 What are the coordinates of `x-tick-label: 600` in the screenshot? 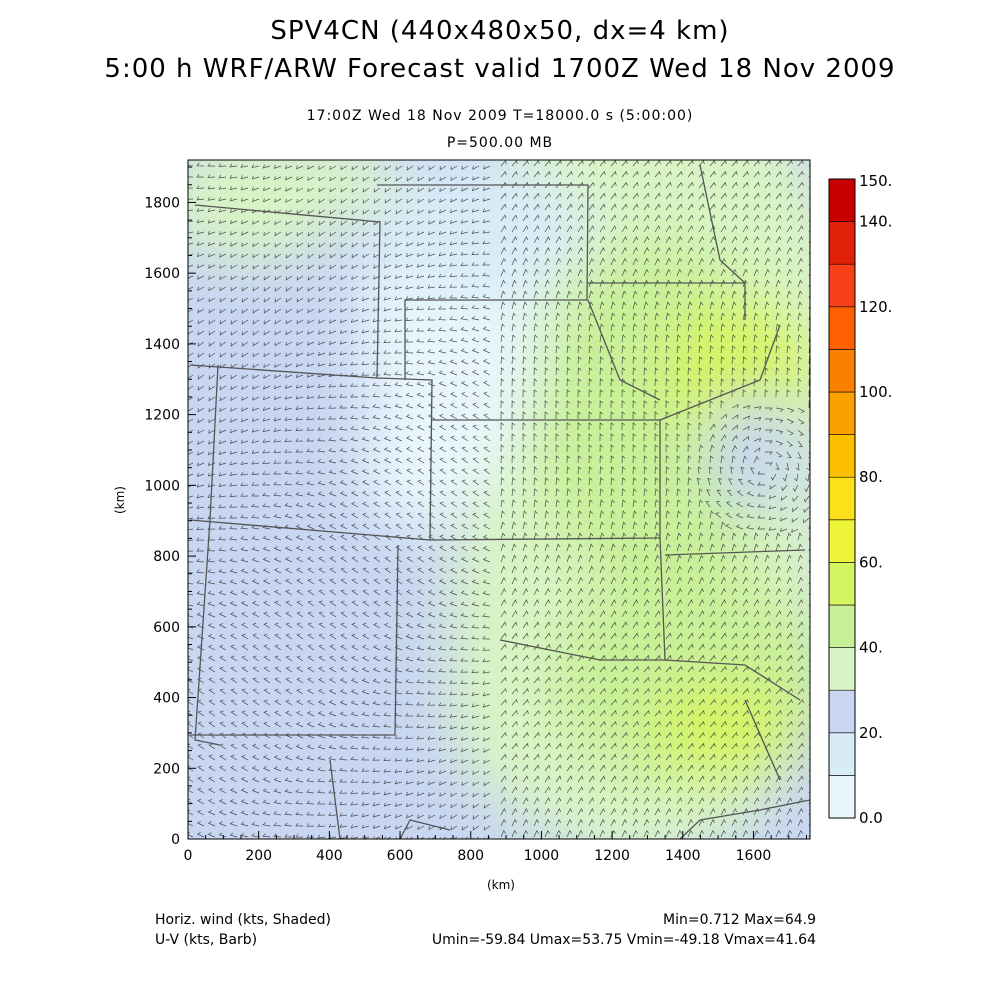 It's located at (400, 856).